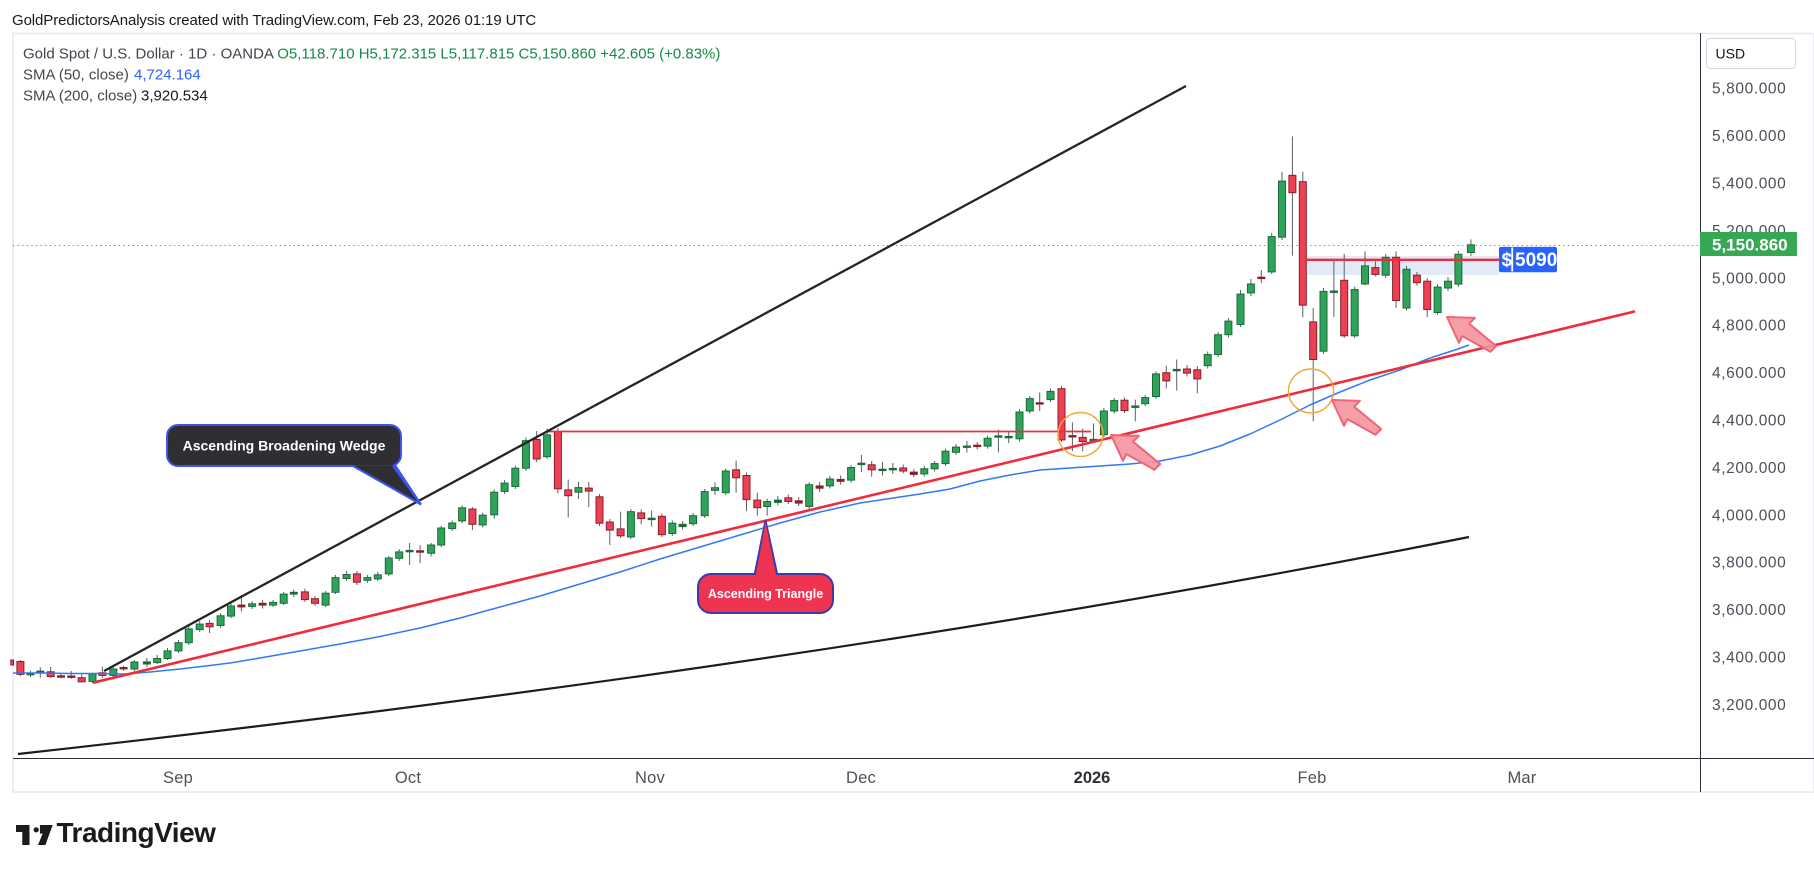 The height and width of the screenshot is (877, 1814). I want to click on svg-text: Oct, so click(408, 778).